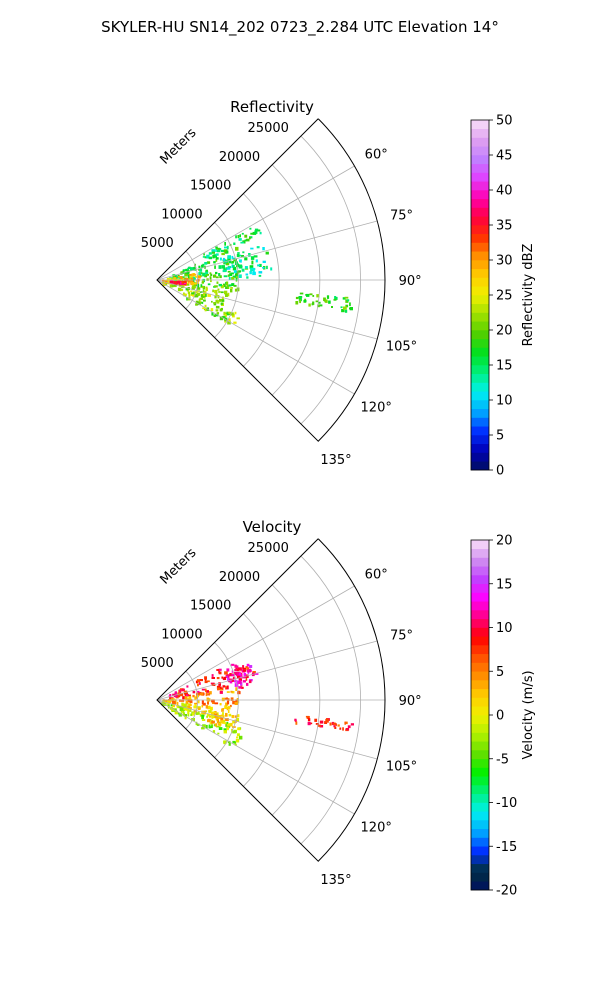 Image resolution: width=600 pixels, height=1000 pixels. Describe the element at coordinates (506, 847) in the screenshot. I see `colorbar-tick-label: -15` at that location.